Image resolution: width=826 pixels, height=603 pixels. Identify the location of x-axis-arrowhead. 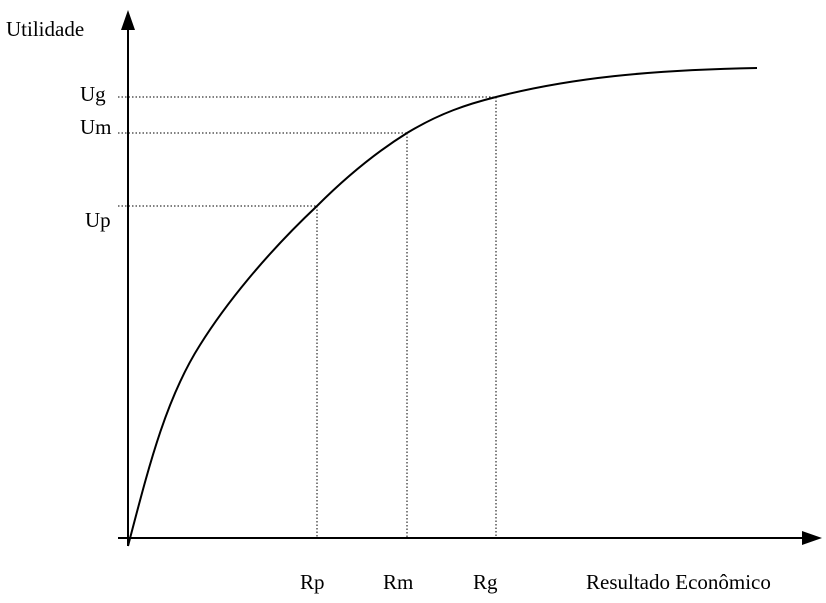
(812, 538).